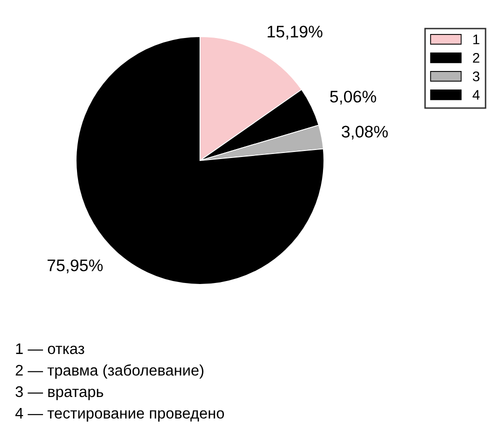 This screenshot has height=432, width=500. Describe the element at coordinates (476, 39) in the screenshot. I see `legend-label: 1` at that location.